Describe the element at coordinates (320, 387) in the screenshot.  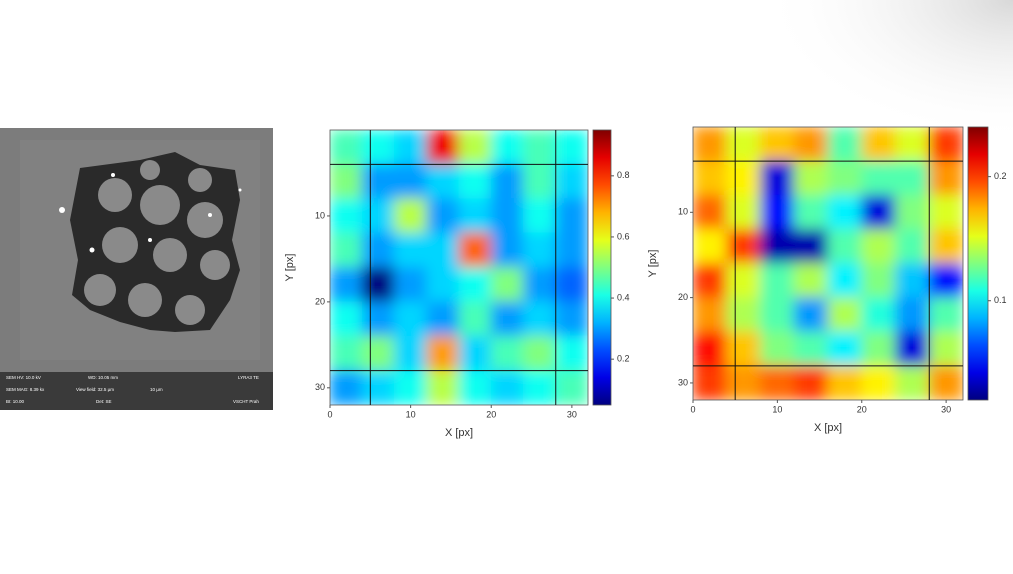
I see `y-tick-label: 30` at that location.